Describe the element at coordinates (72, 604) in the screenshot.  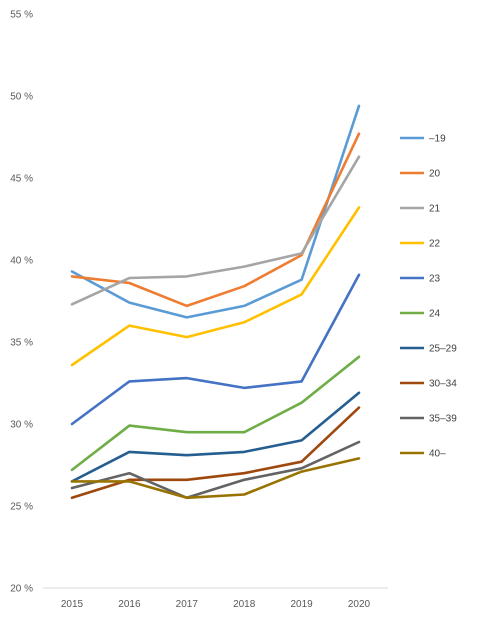
I see `x-tick-label: 2015` at that location.